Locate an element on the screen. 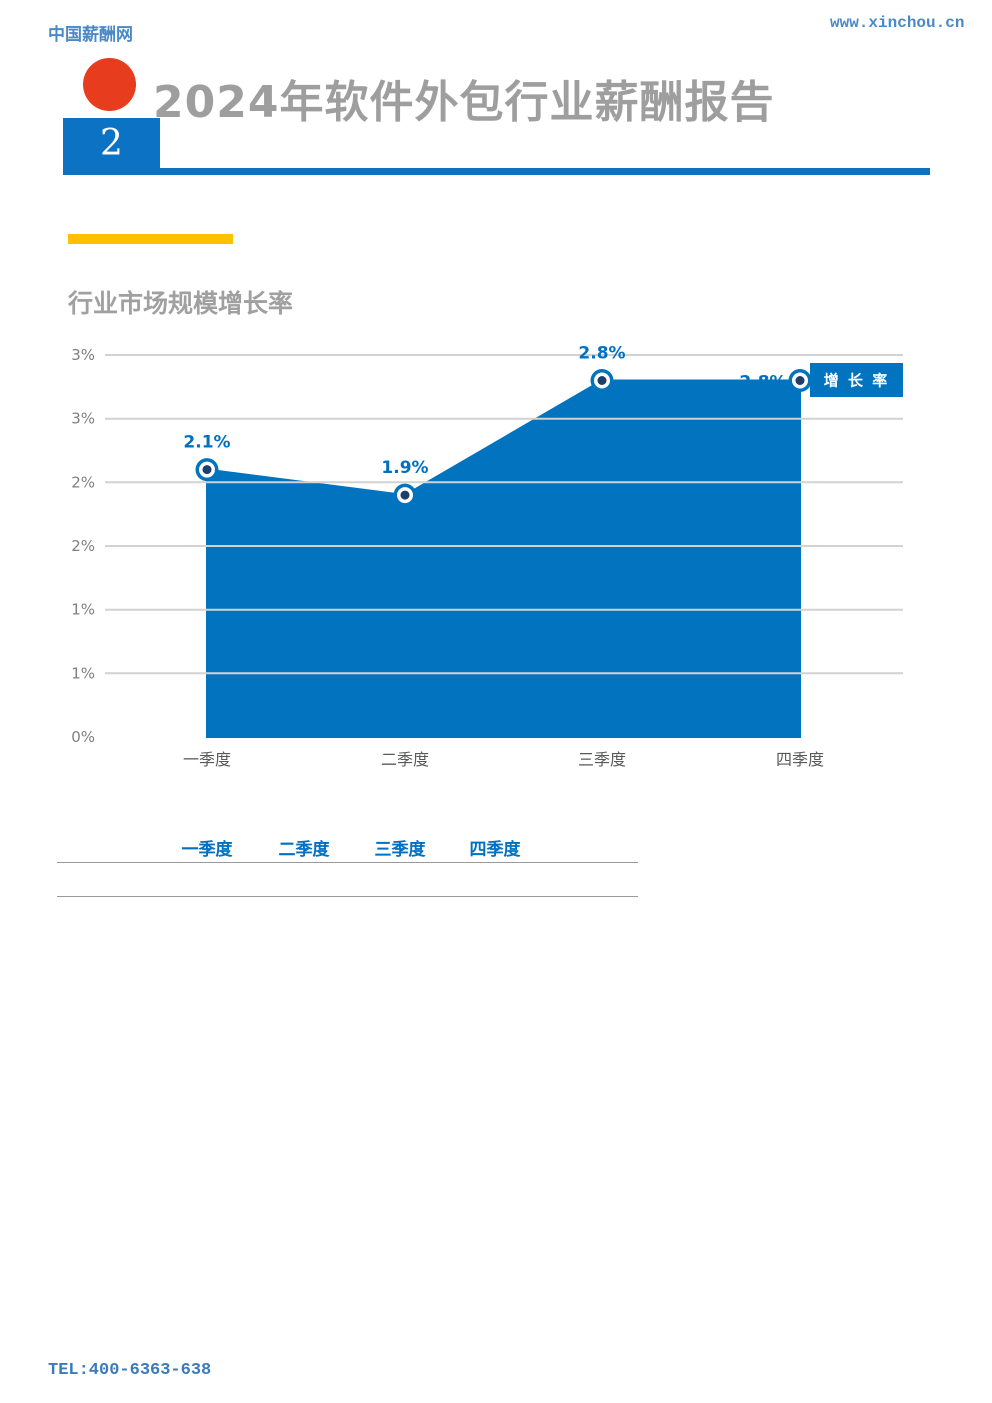  x-axis-category-label: 三季度 is located at coordinates (602, 759).